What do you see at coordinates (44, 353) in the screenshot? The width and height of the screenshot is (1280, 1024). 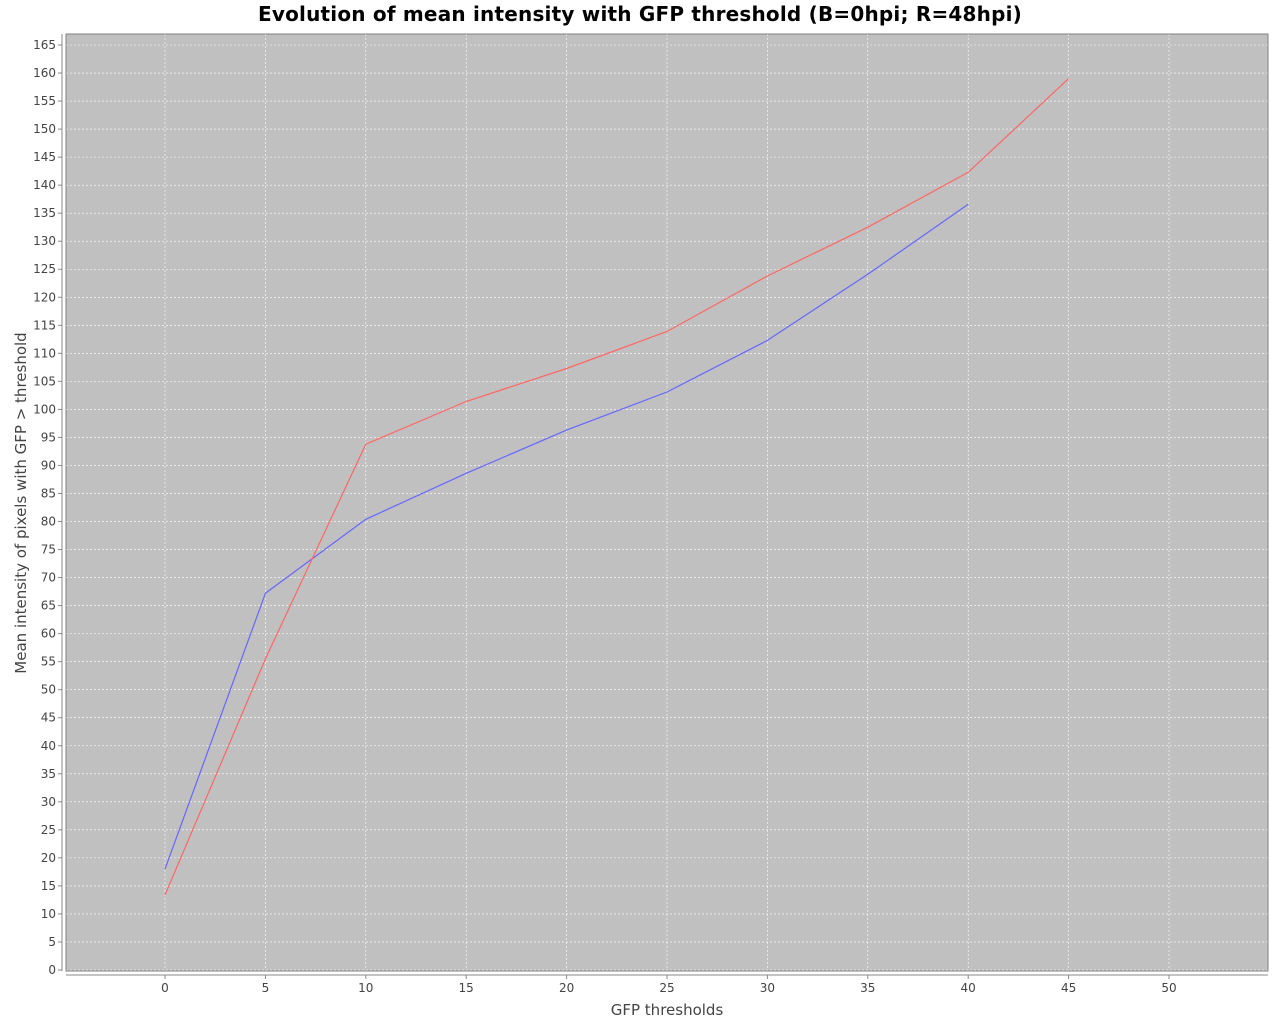 I see `y-tick-label: 110` at bounding box center [44, 353].